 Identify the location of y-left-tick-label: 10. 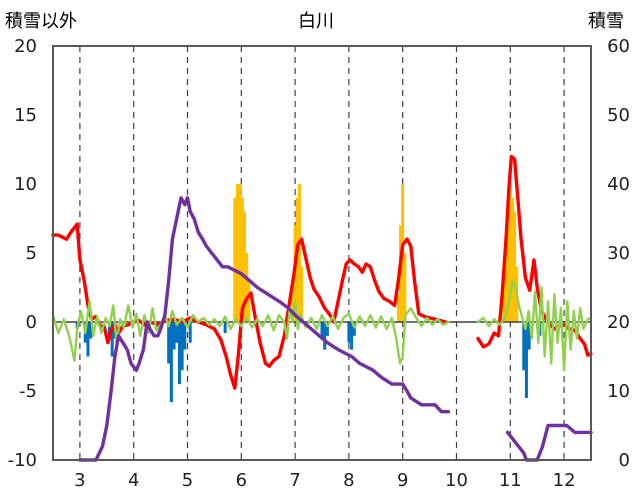
(25, 184).